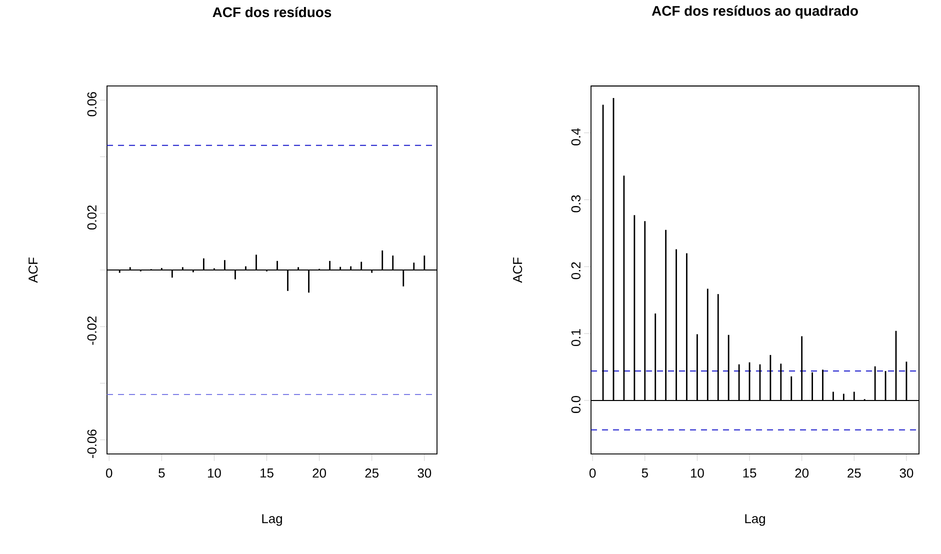 This screenshot has width=941, height=554. I want to click on y-tick-label: 0.02, so click(91, 217).